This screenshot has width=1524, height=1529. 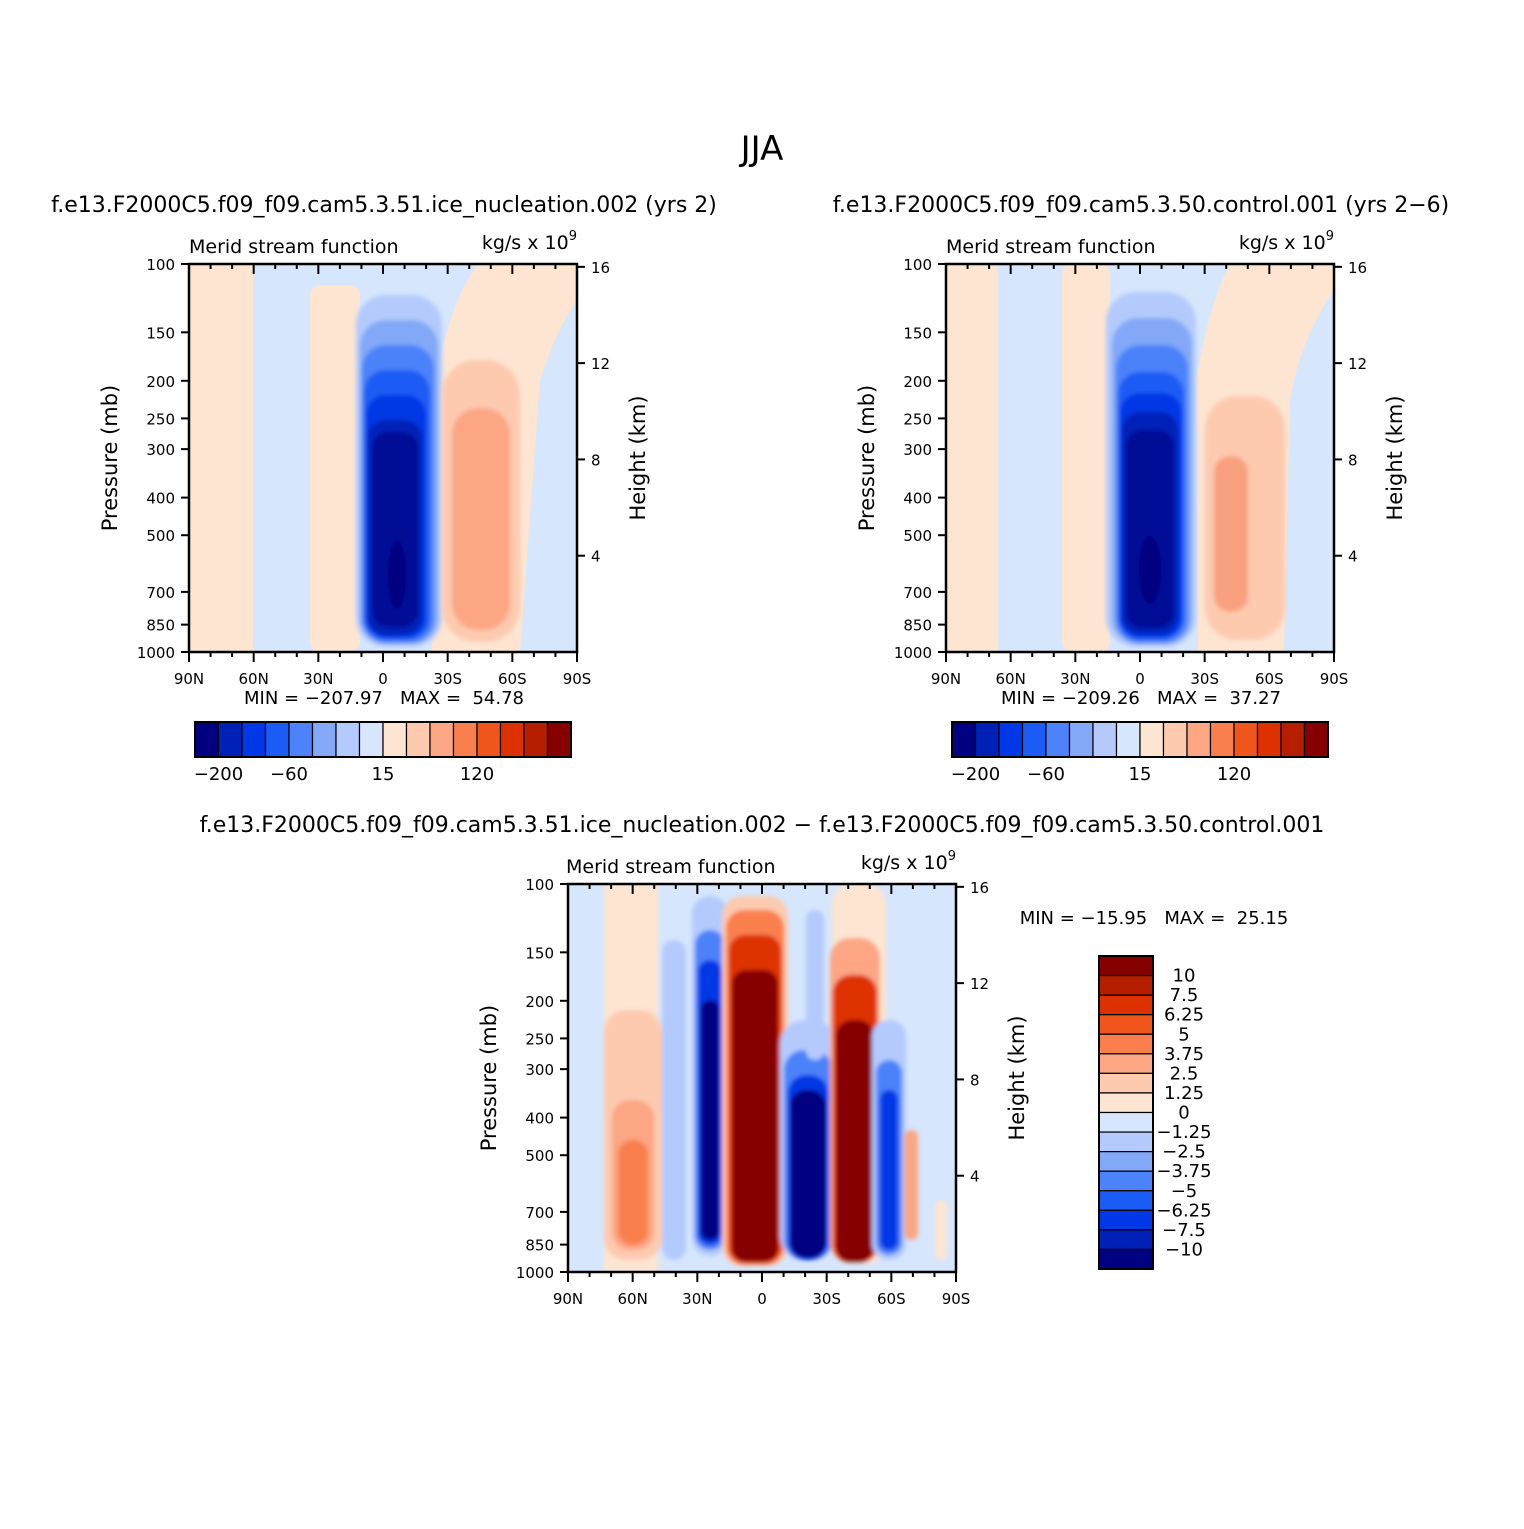 What do you see at coordinates (110, 458) in the screenshot?
I see `panel-1-ylabel: Pressure (mb)` at bounding box center [110, 458].